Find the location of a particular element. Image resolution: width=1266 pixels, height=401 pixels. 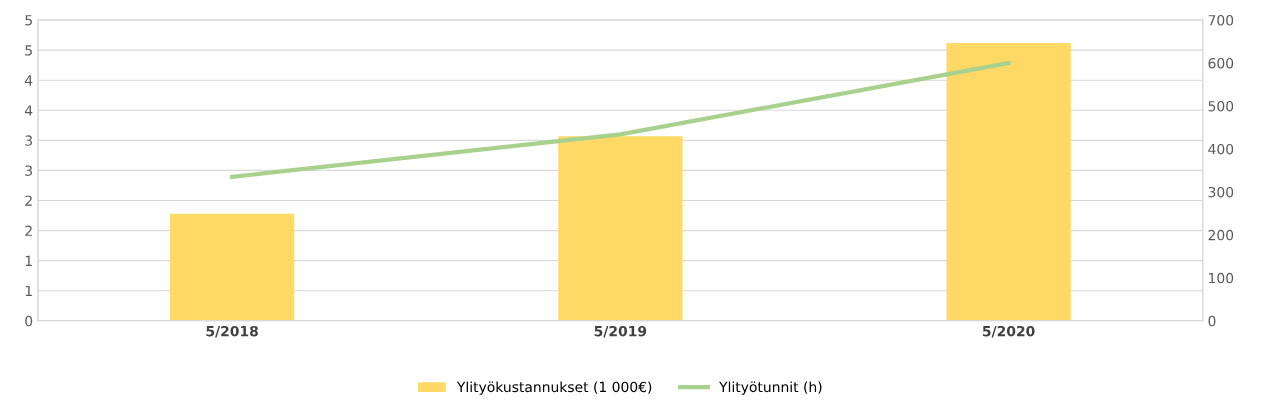

x-tick-label: 5/2018 is located at coordinates (232, 331).